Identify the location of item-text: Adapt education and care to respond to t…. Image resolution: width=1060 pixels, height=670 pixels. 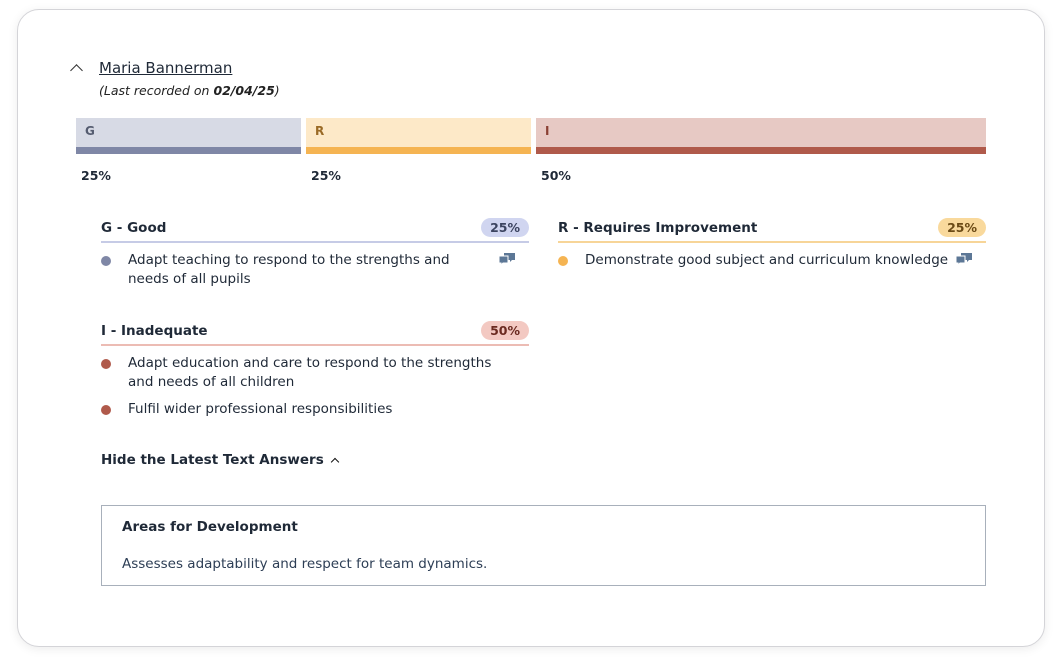
(310, 372).